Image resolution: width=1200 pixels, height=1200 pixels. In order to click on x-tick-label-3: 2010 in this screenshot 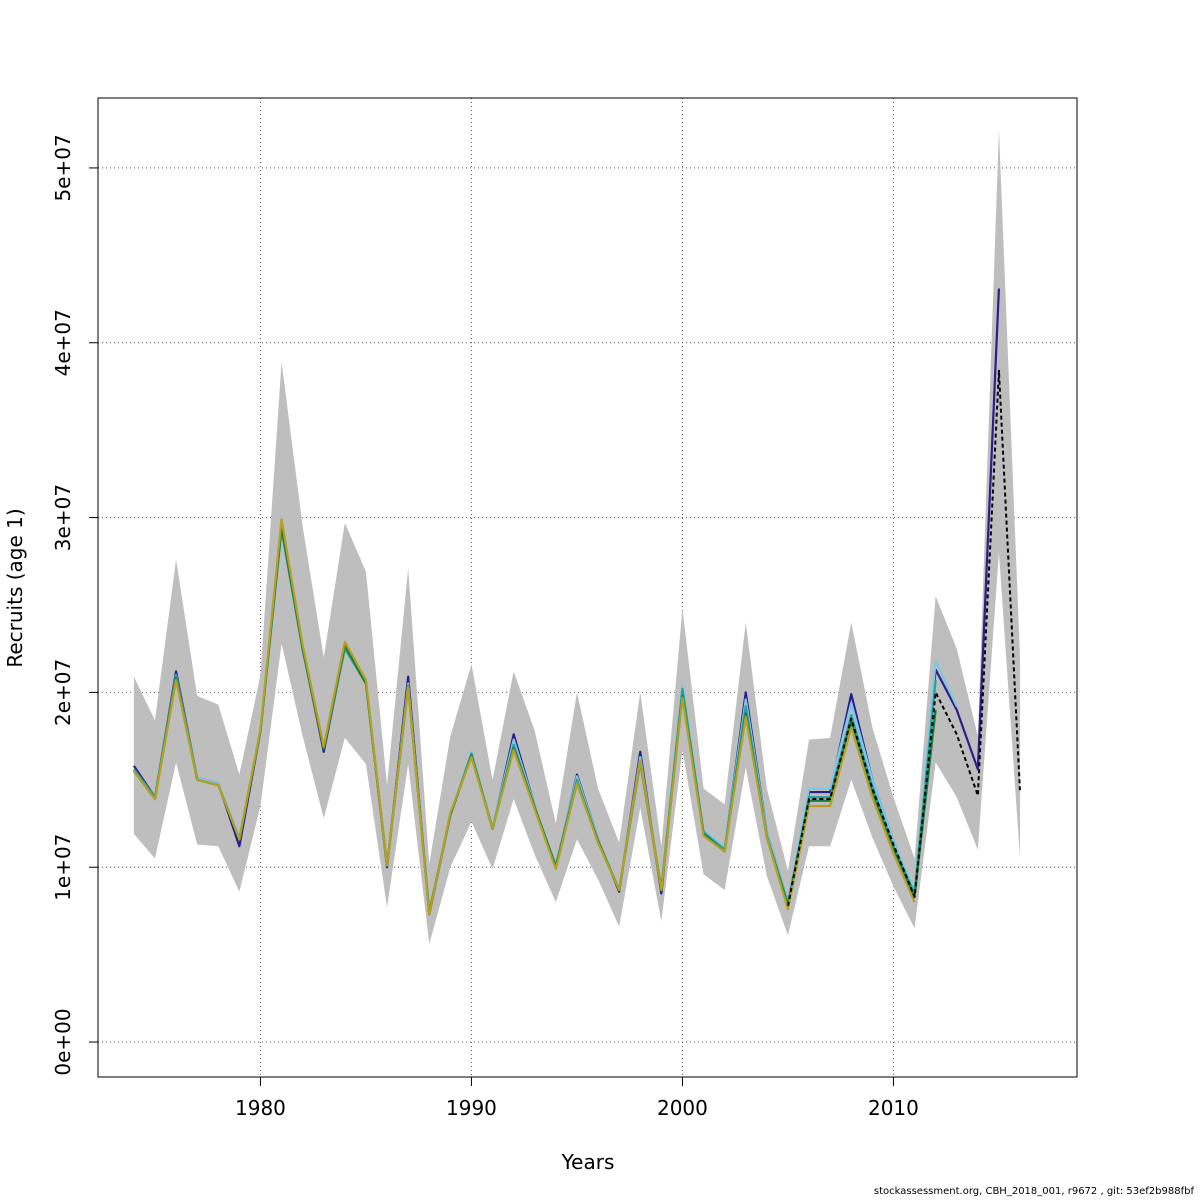, I will do `click(893, 1108)`.